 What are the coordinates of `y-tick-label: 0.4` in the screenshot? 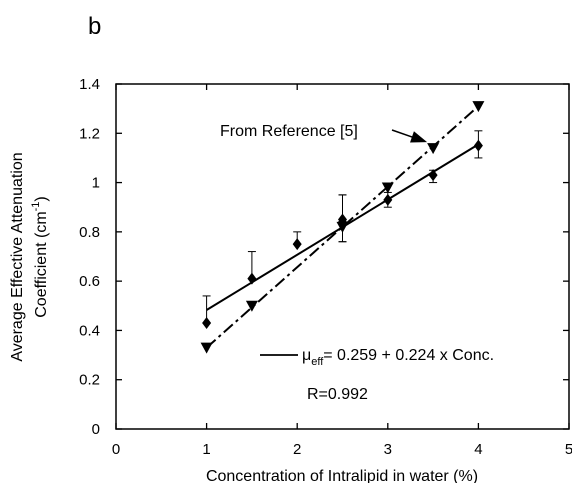 It's located at (89, 330).